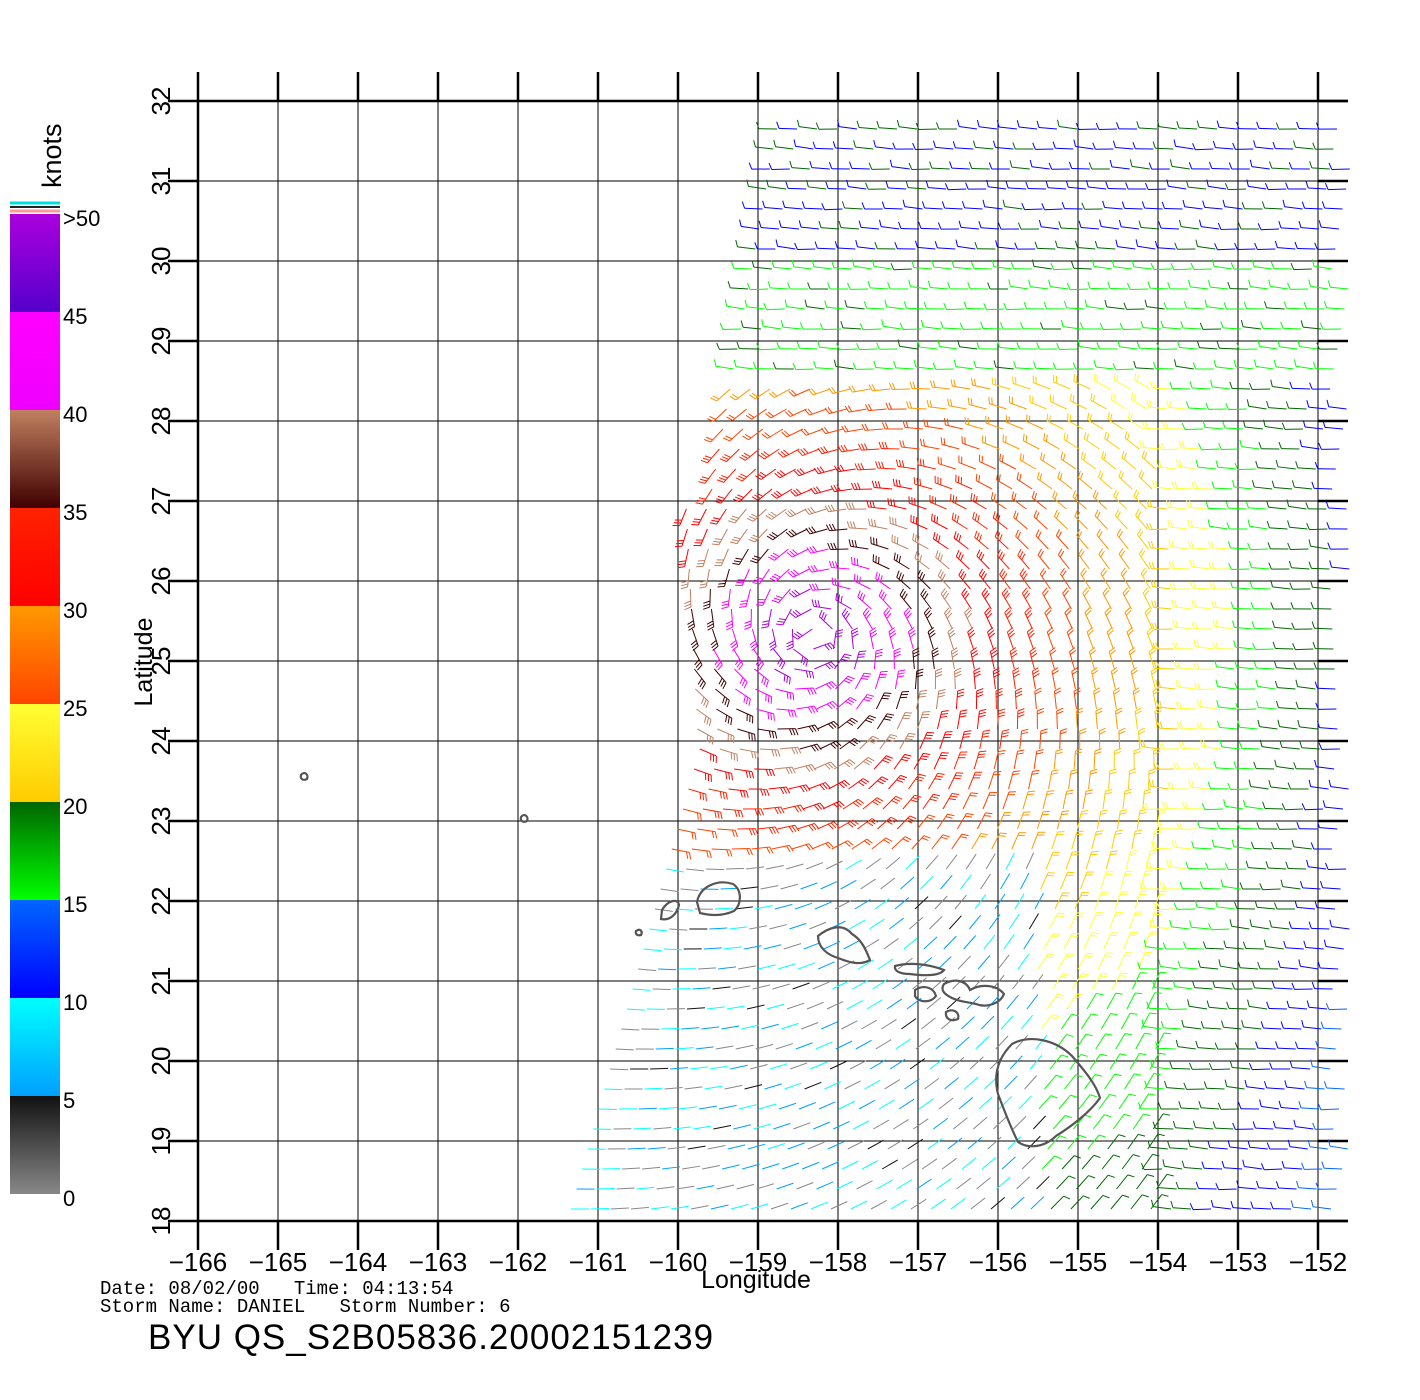 This screenshot has width=1420, height=1400. Describe the element at coordinates (952, 1015) in the screenshot. I see `island-kahoolawe` at that location.